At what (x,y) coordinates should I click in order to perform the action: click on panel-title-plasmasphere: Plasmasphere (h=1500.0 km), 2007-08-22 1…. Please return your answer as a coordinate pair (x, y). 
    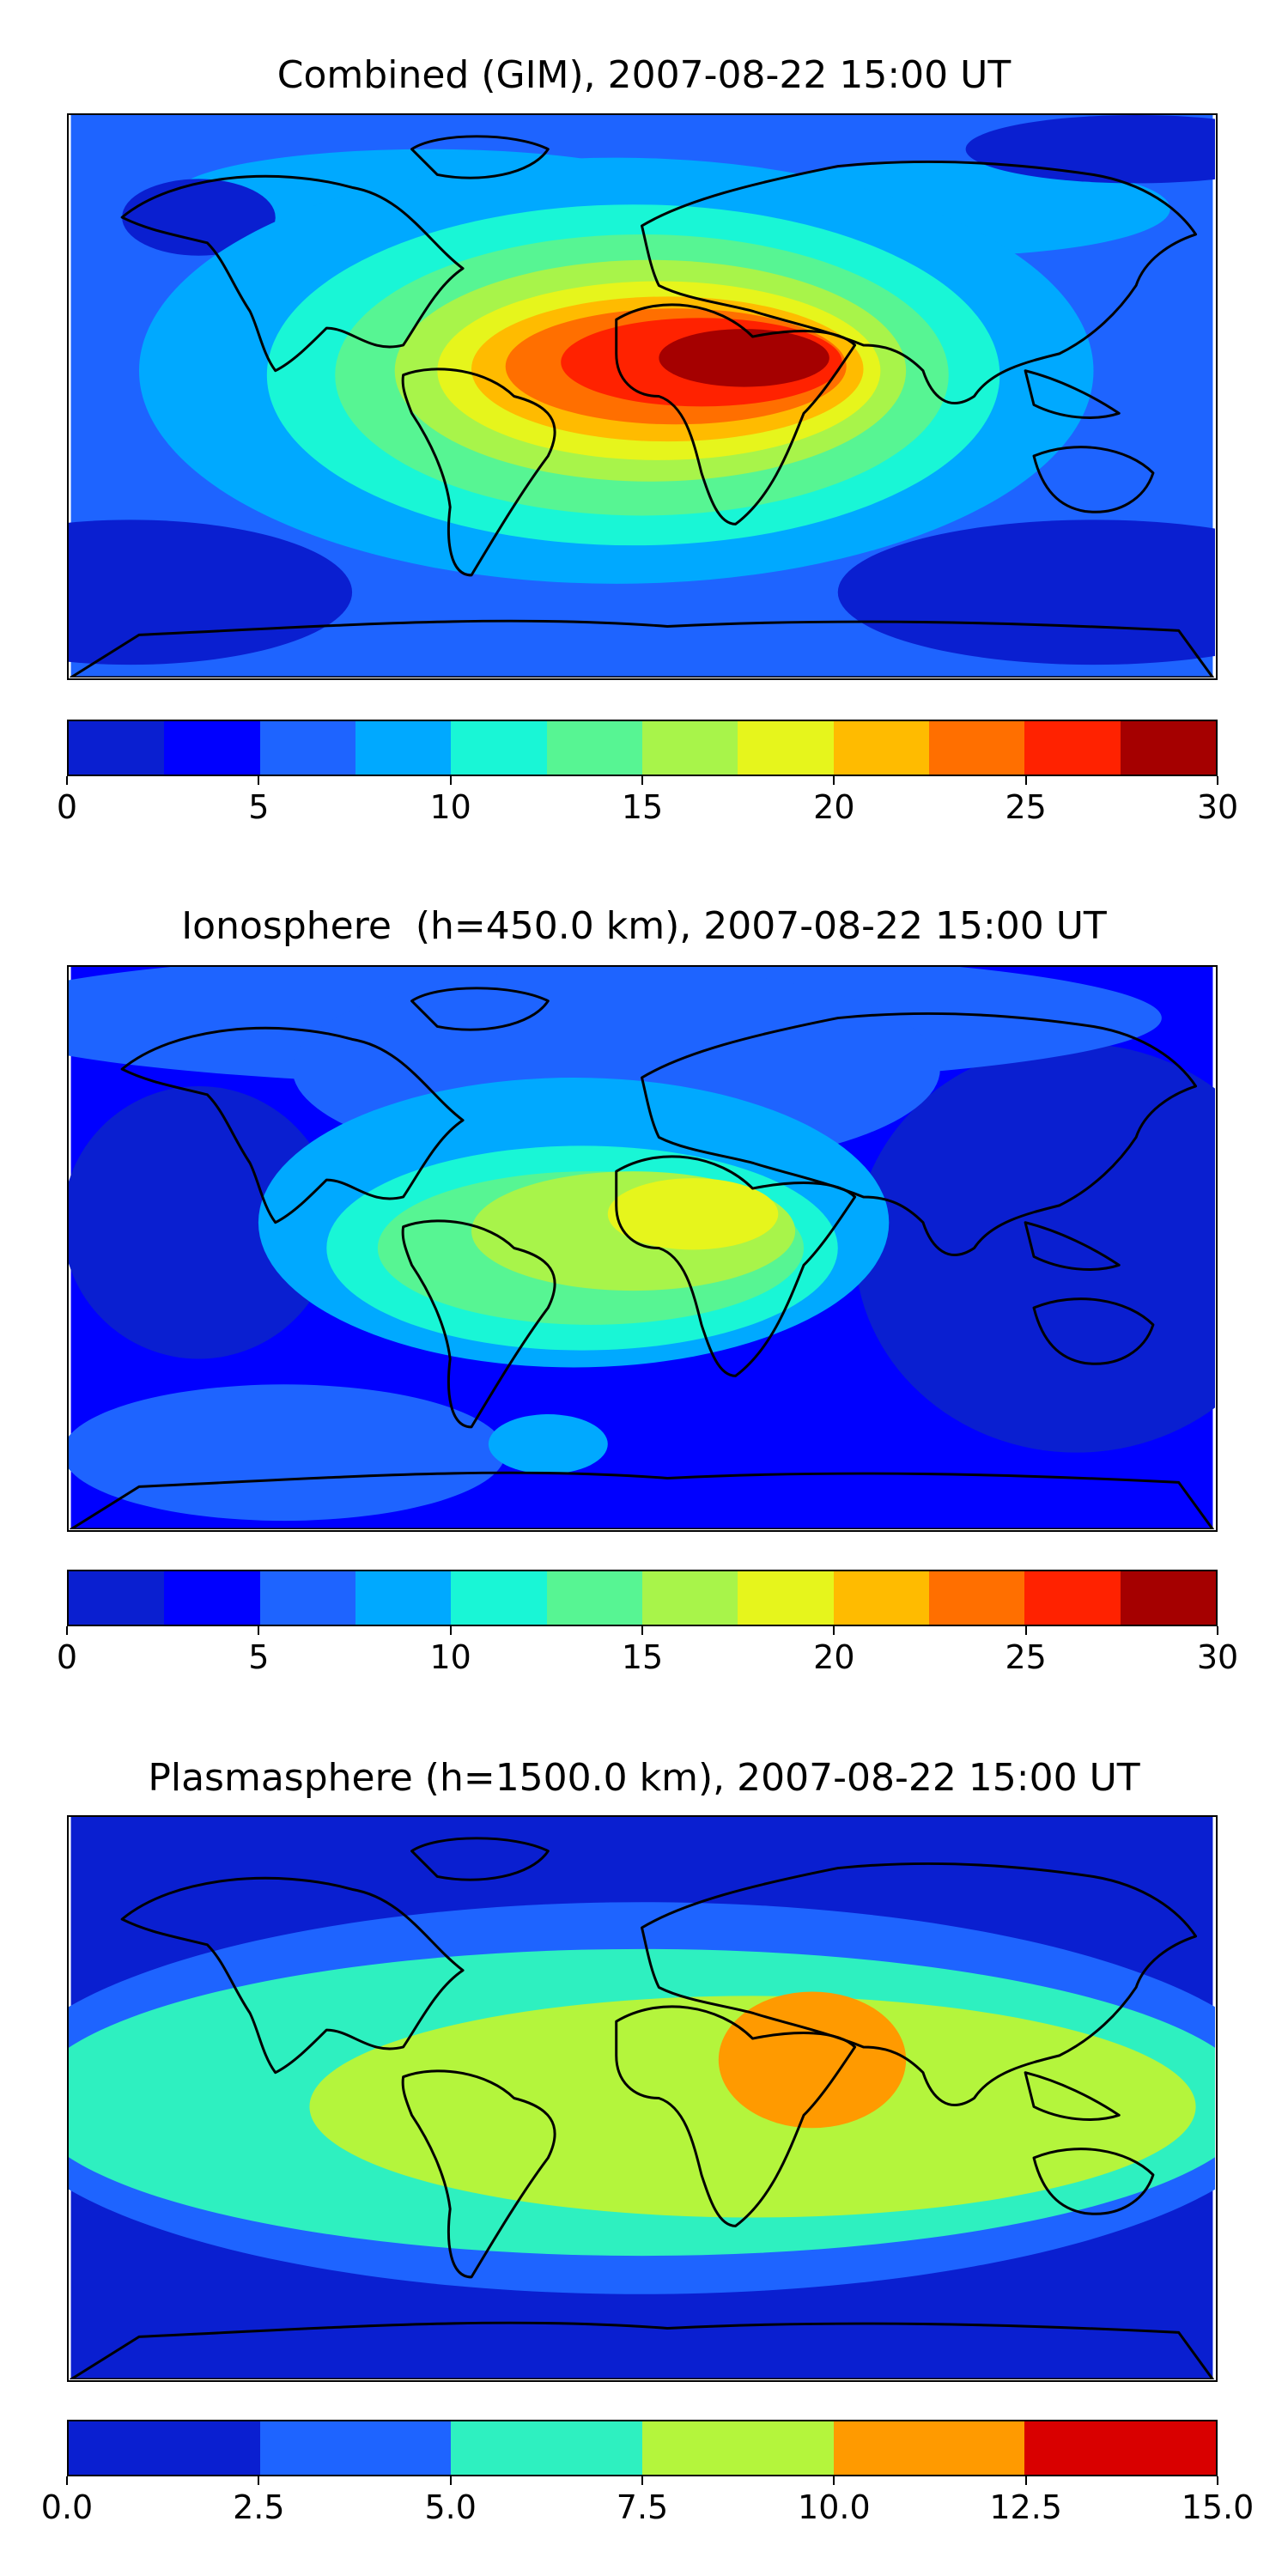
    Looking at the image, I should click on (644, 1778).